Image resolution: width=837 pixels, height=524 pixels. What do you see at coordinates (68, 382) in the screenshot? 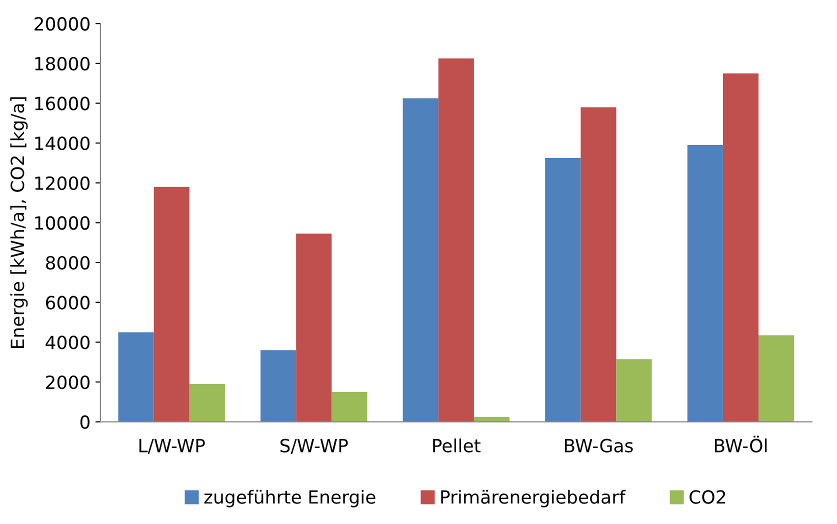
I see `y-tick-label: 2000` at bounding box center [68, 382].